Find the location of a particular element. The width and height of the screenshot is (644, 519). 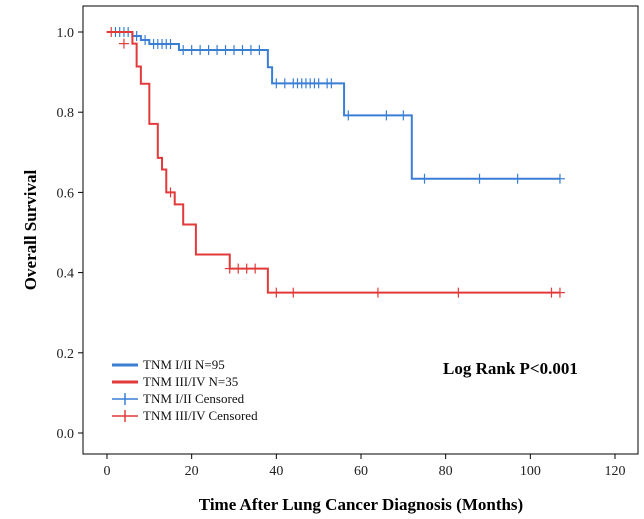

x-tick-label: 60 is located at coordinates (361, 471).